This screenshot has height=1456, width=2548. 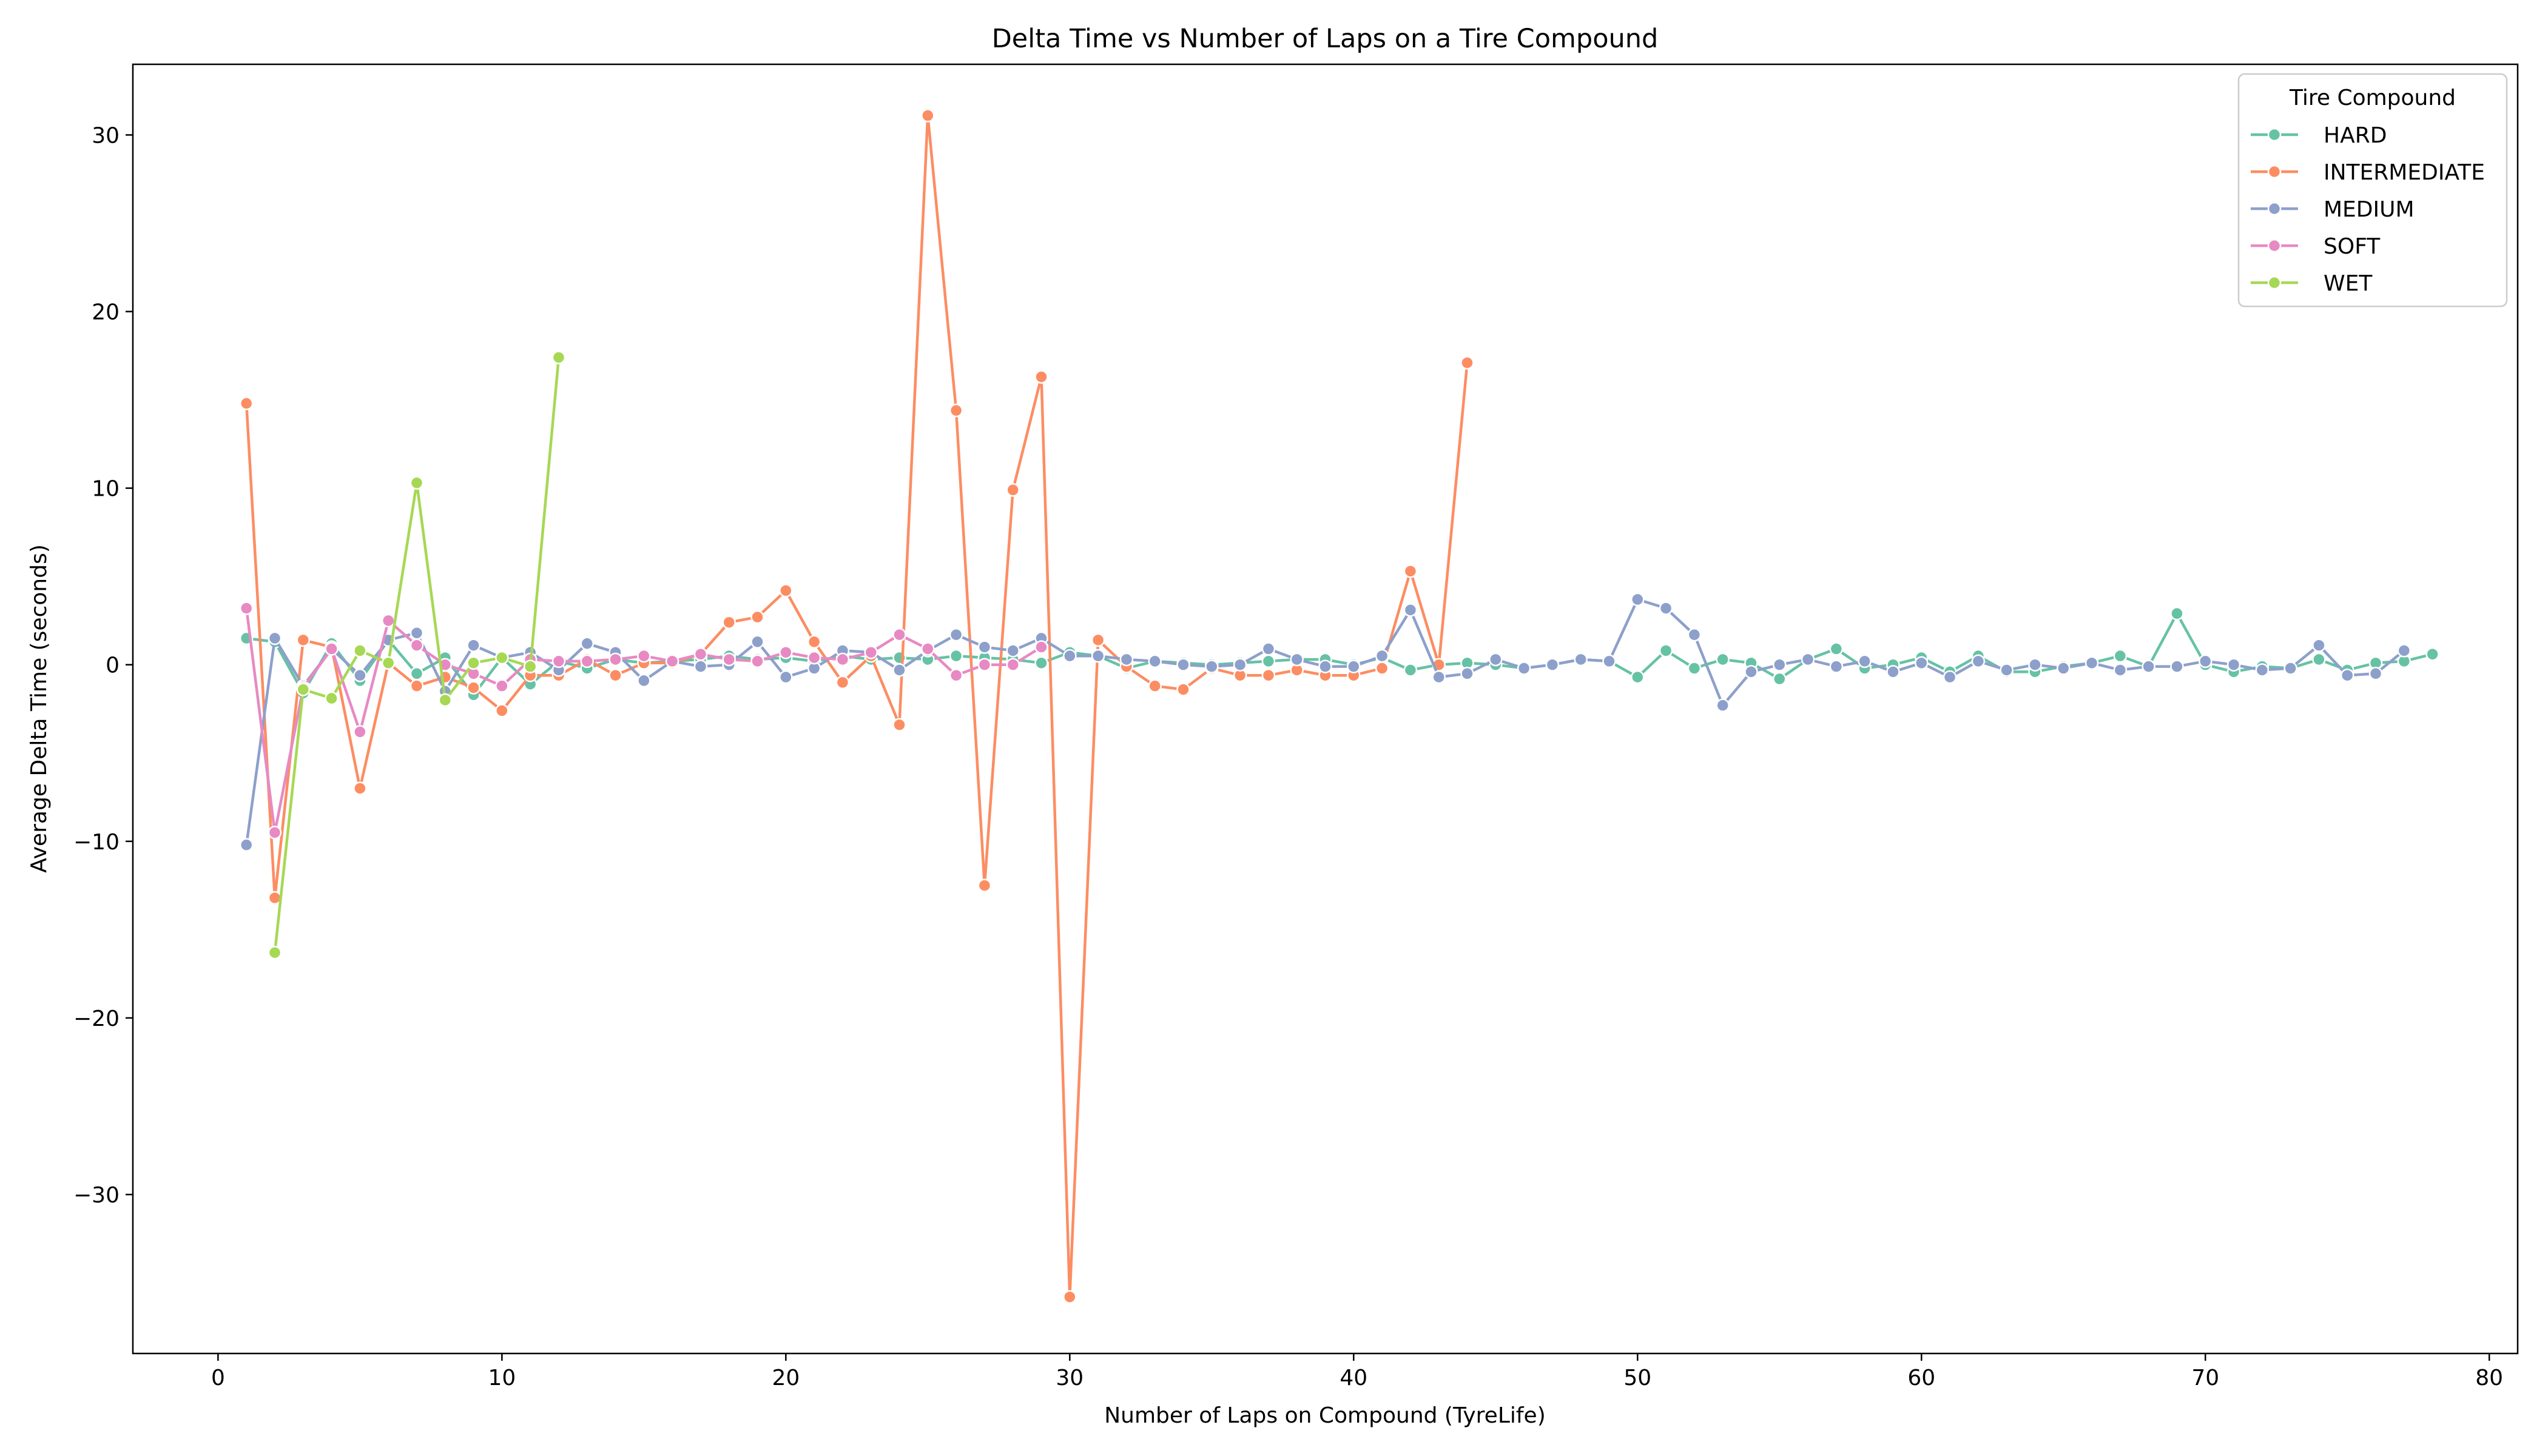 I want to click on x-tick-label: 60, so click(x=1921, y=1378).